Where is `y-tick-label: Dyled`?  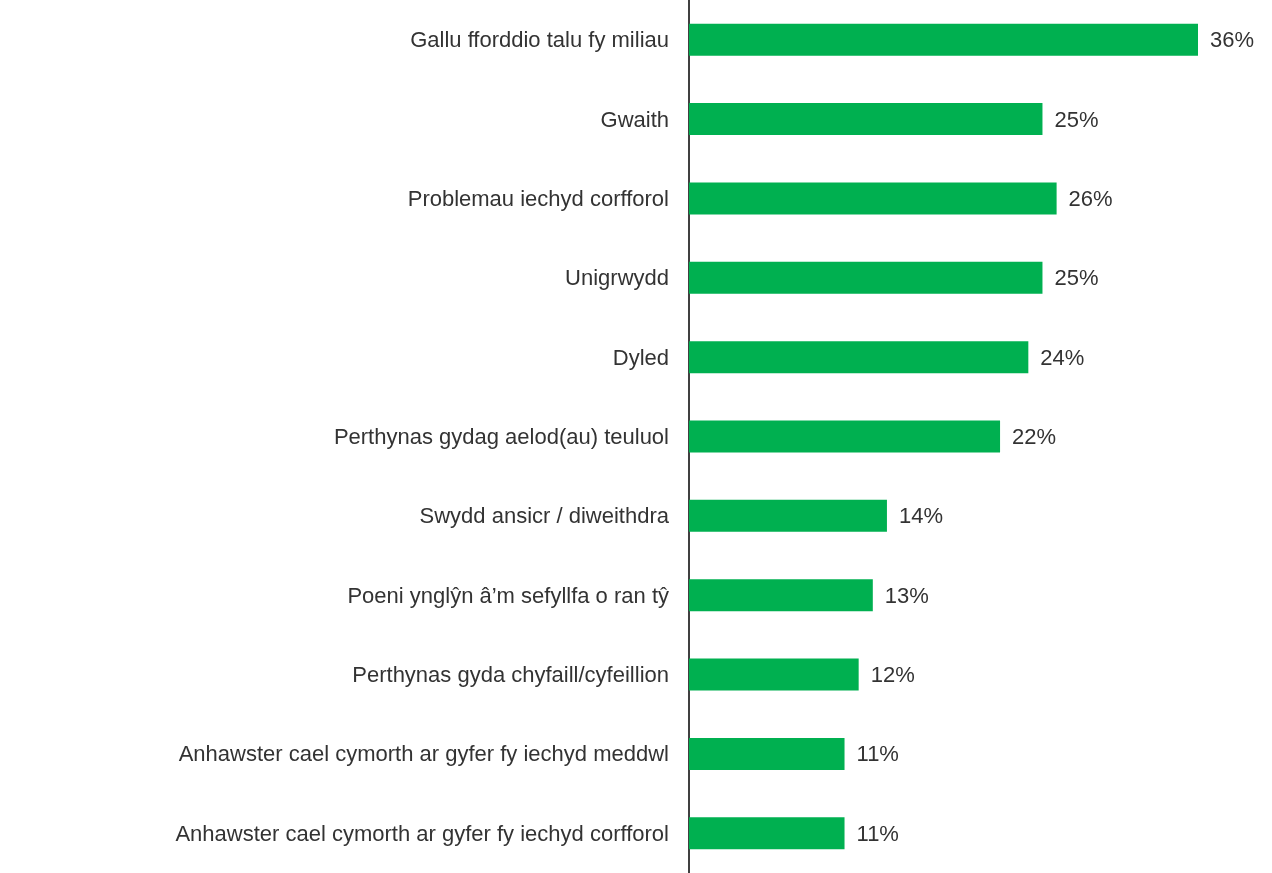
y-tick-label: Dyled is located at coordinates (640, 357).